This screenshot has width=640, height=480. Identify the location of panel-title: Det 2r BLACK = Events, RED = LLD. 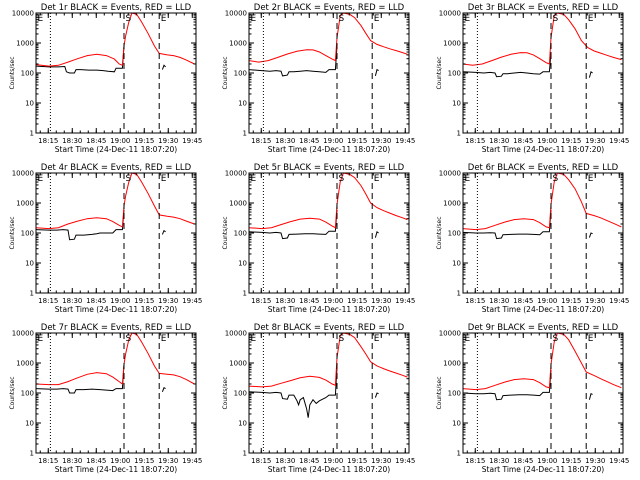
(329, 8).